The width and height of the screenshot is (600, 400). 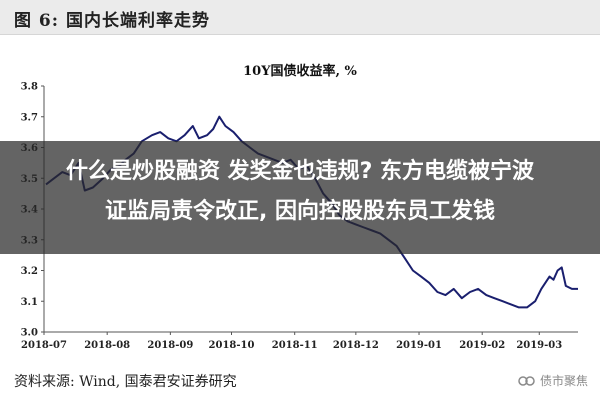 What do you see at coordinates (44, 345) in the screenshot?
I see `x-tick-label: 2018-07` at bounding box center [44, 345].